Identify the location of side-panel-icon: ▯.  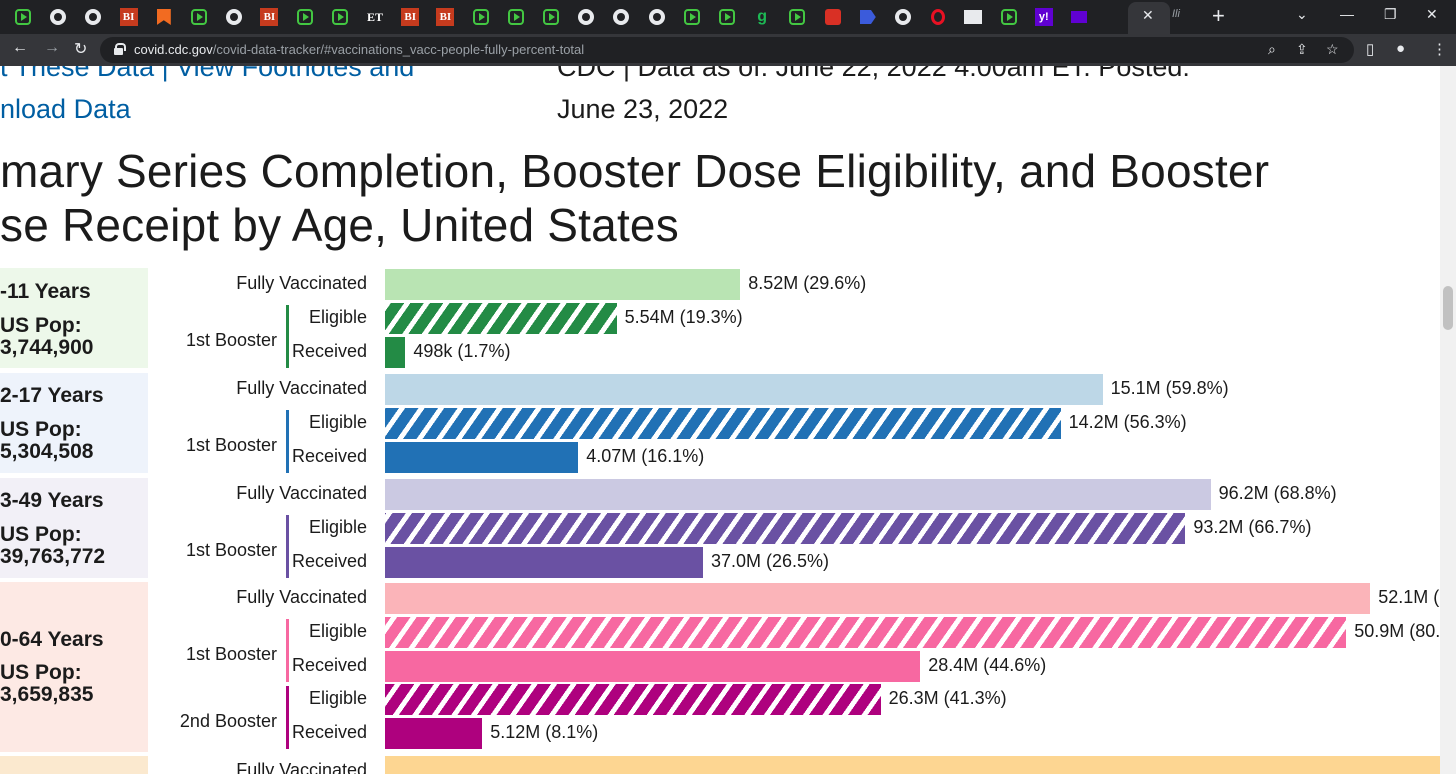
(1370, 49).